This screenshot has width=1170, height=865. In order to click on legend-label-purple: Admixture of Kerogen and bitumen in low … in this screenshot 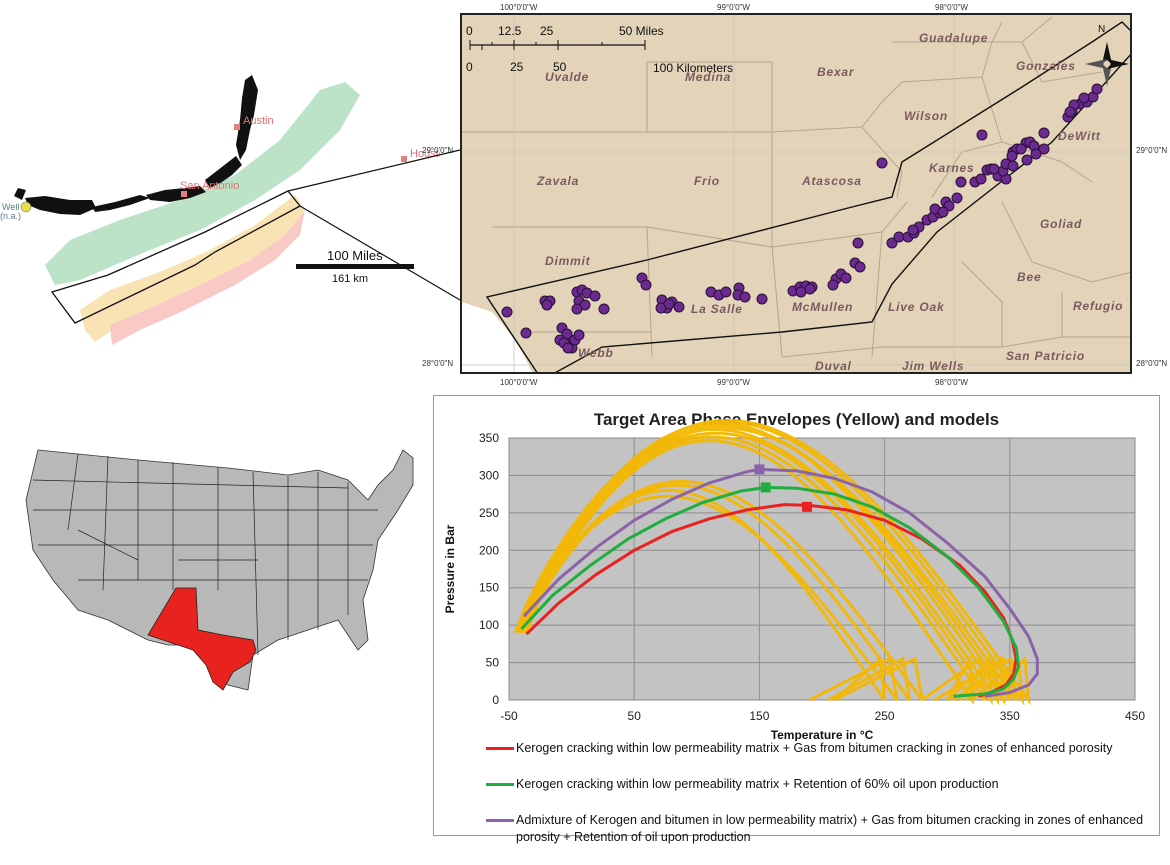, I will do `click(830, 828)`.